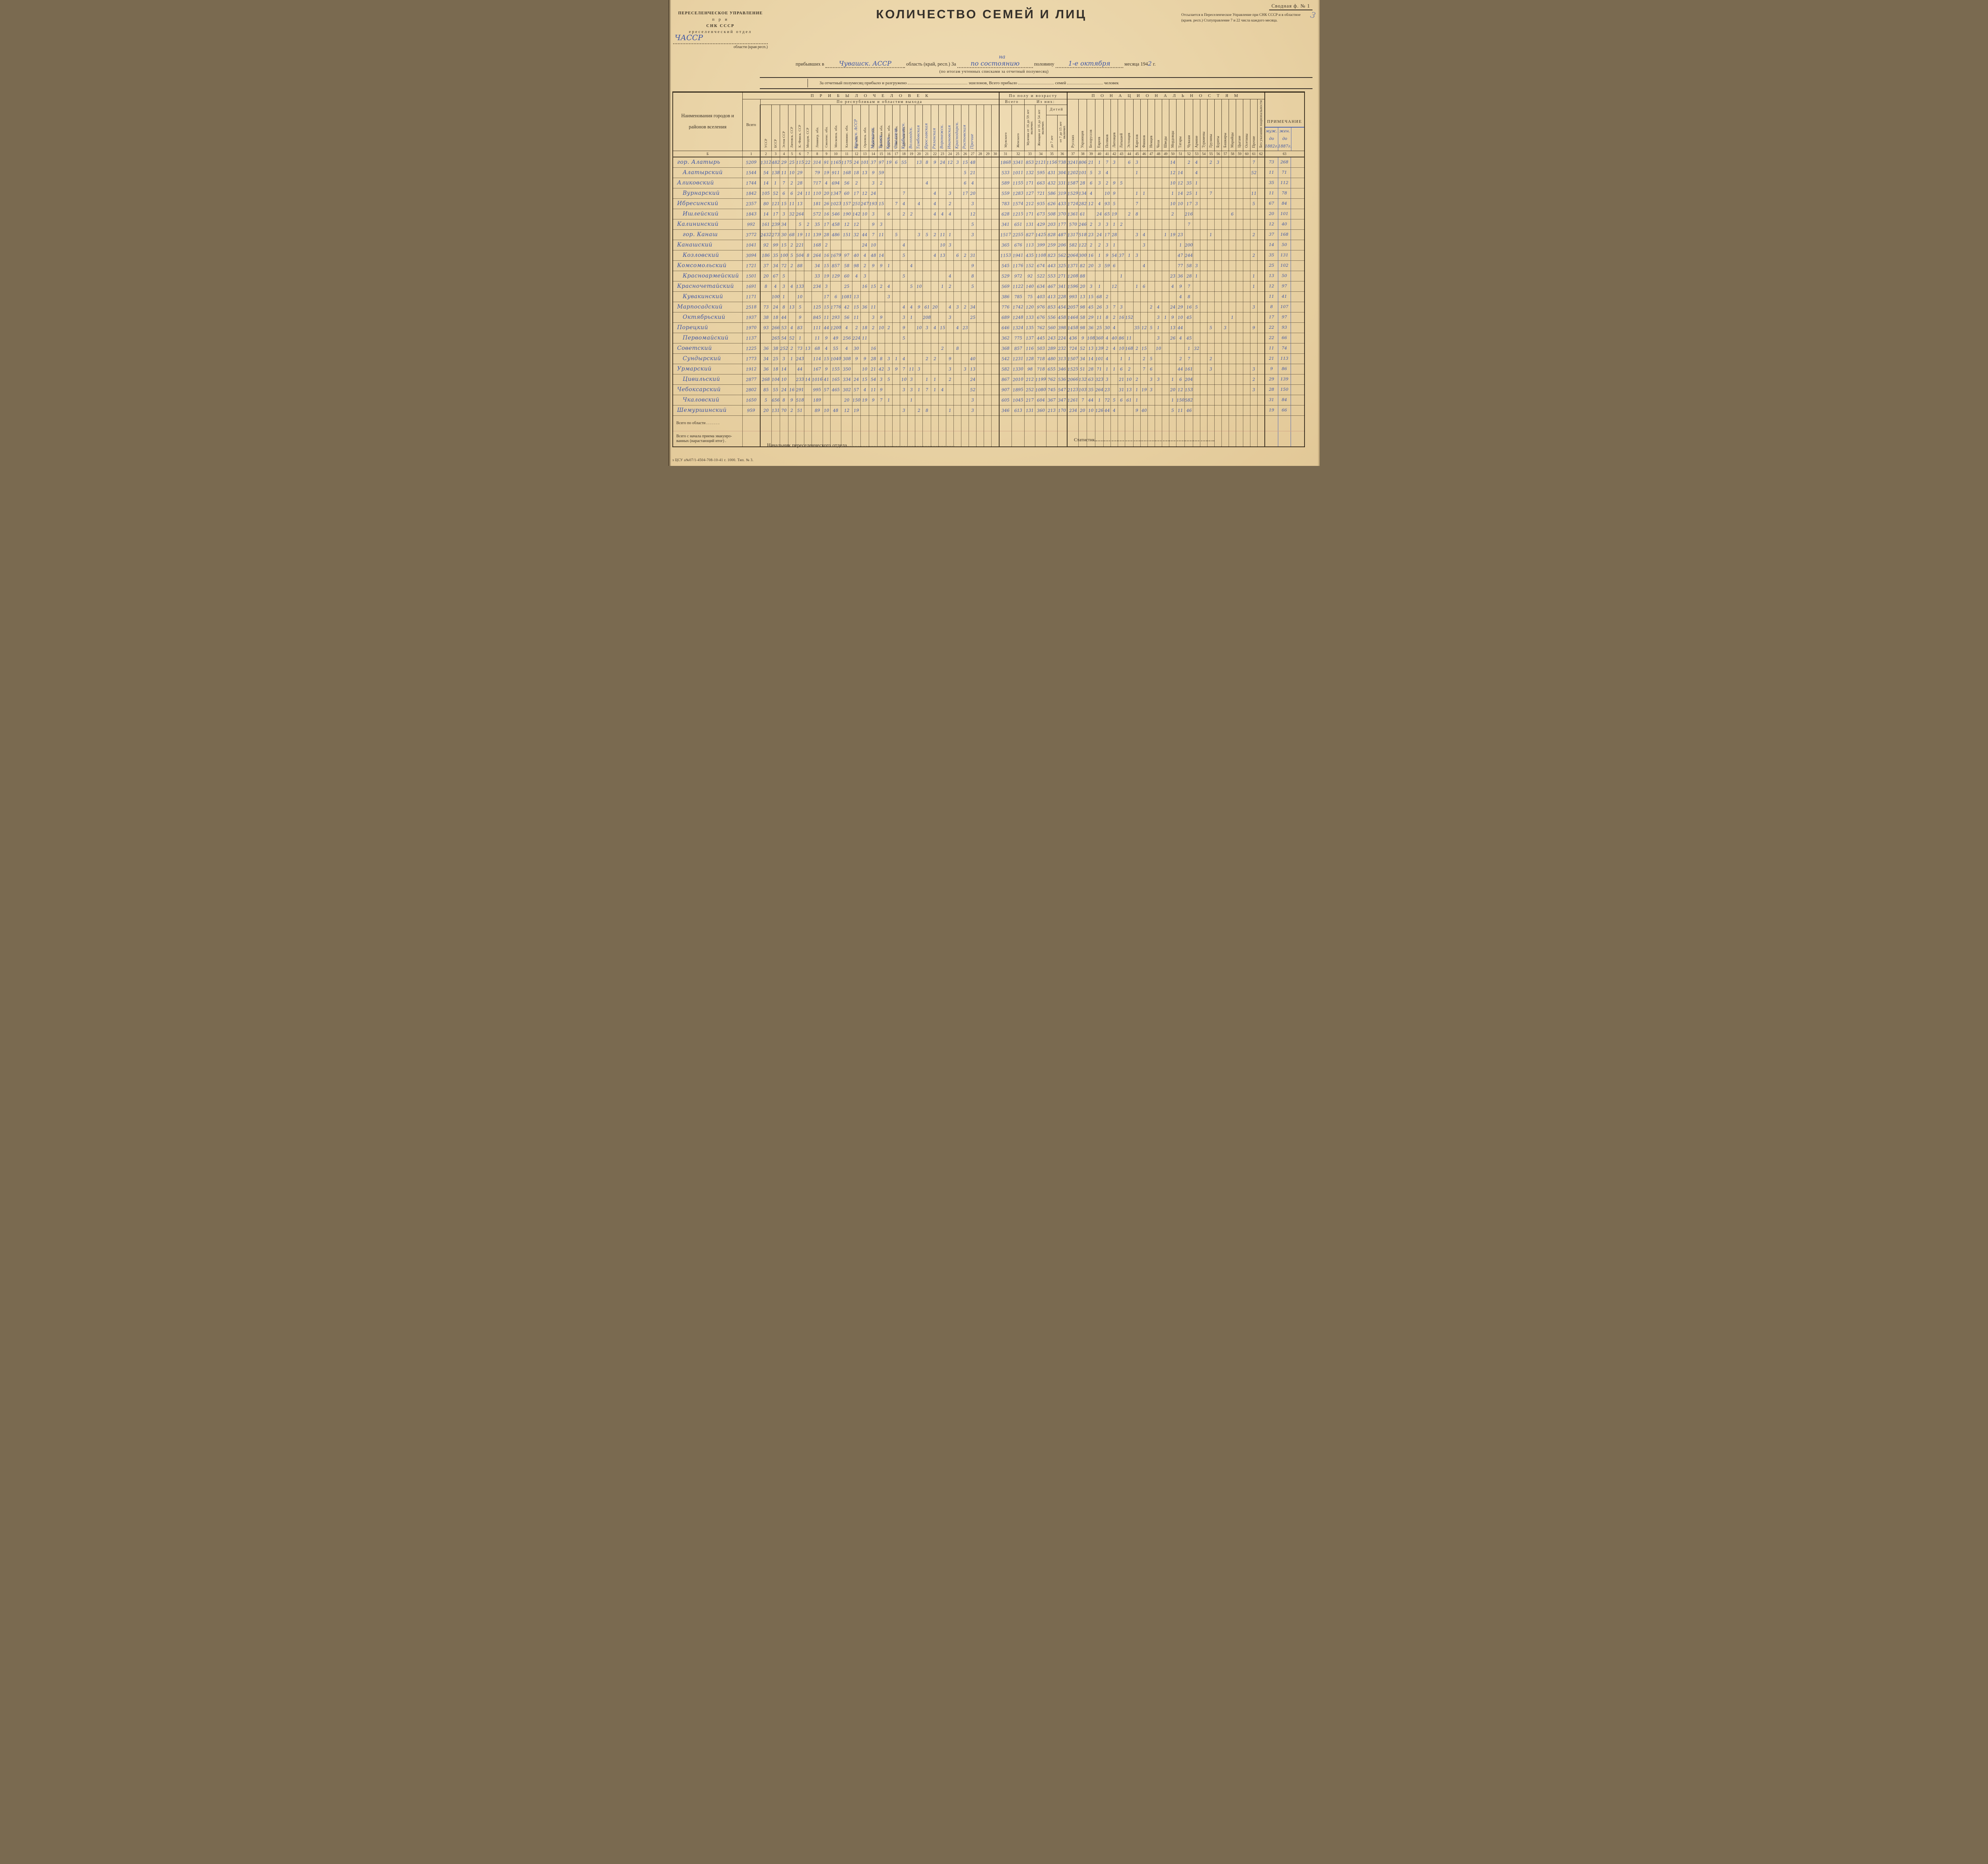 The width and height of the screenshot is (1988, 1864). What do you see at coordinates (856, 338) in the screenshot?
I see `data-cell: 224` at bounding box center [856, 338].